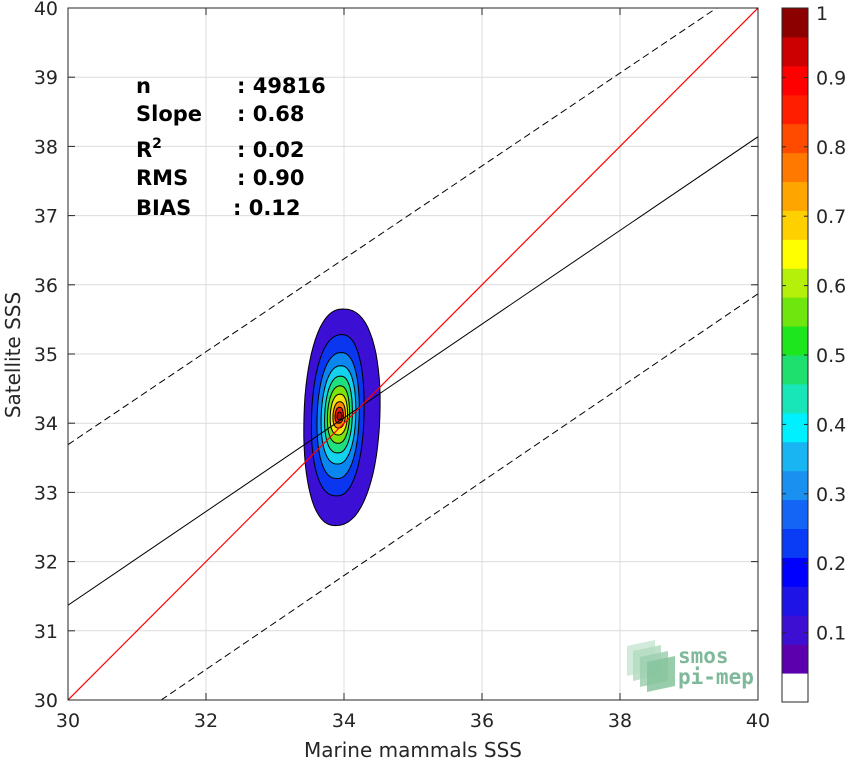 Image resolution: width=849 pixels, height=763 pixels. Describe the element at coordinates (831, 78) in the screenshot. I see `colorbar-tick-label: 0.9` at that location.